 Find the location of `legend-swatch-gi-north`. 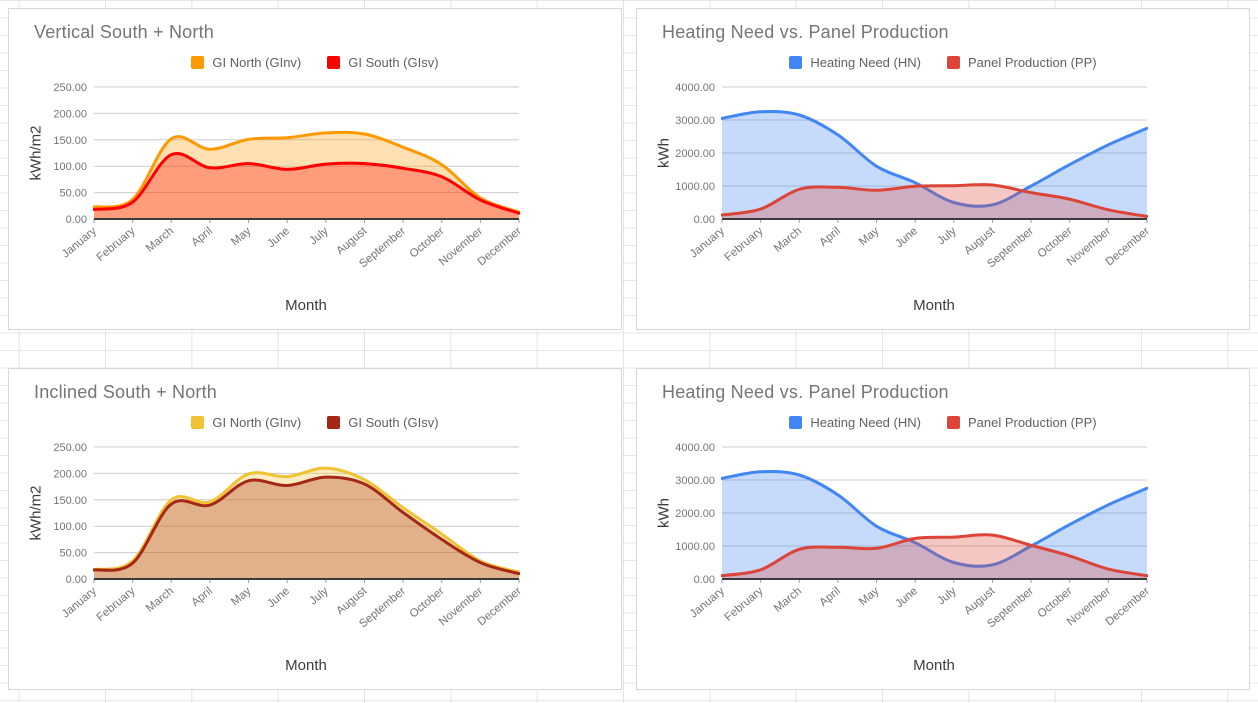

legend-swatch-gi-north is located at coordinates (198, 62).